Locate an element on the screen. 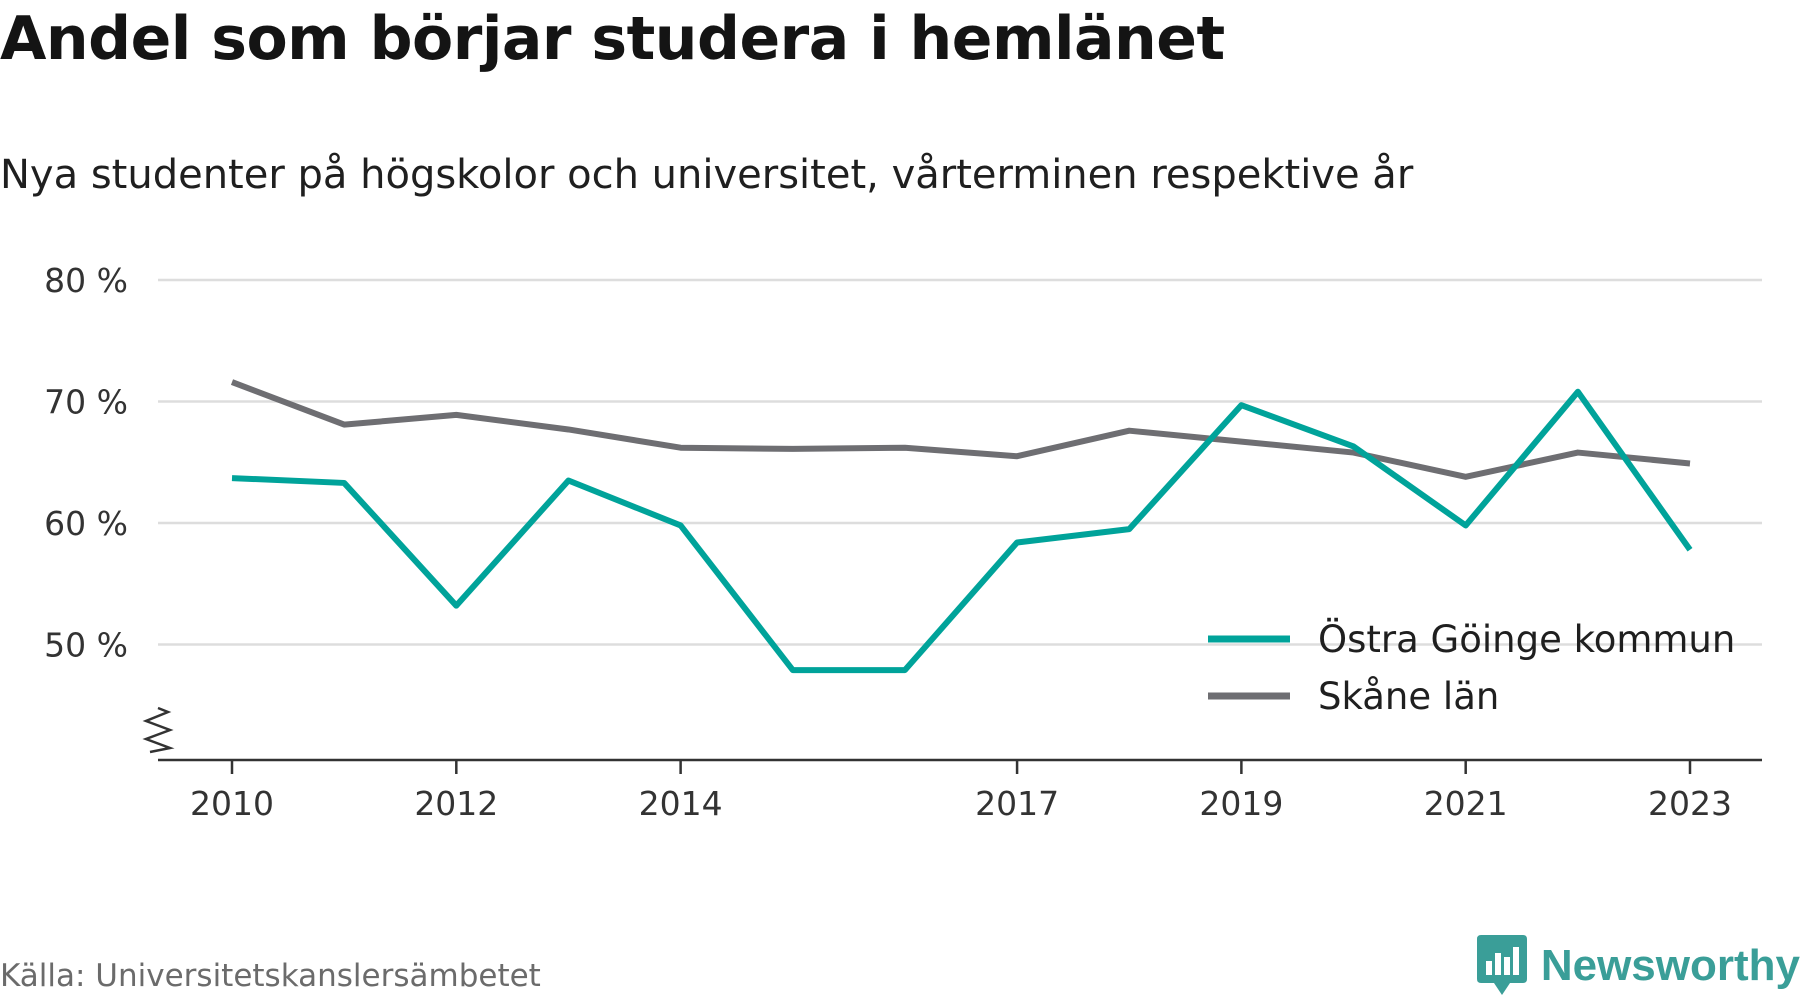 The width and height of the screenshot is (1800, 1000). x-tick-label: 2012 is located at coordinates (456, 803).